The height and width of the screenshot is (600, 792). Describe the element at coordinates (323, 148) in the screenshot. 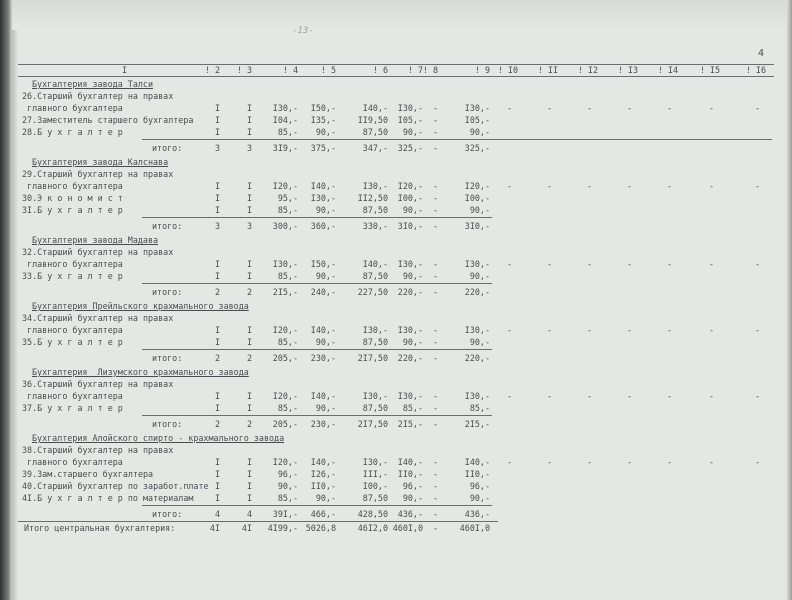

I see `cell: 375,-` at that location.